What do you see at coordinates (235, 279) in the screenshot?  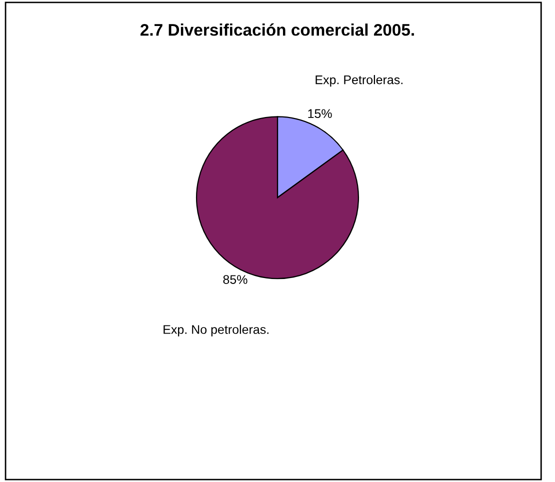 I see `data-label: 85%` at bounding box center [235, 279].